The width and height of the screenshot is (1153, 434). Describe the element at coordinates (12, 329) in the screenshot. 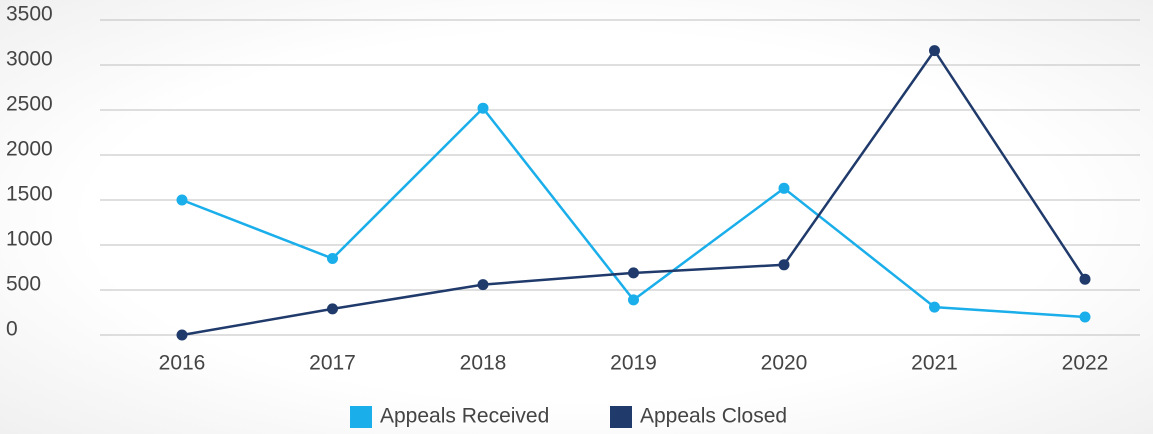

I see `y-tick-label: 0` at that location.